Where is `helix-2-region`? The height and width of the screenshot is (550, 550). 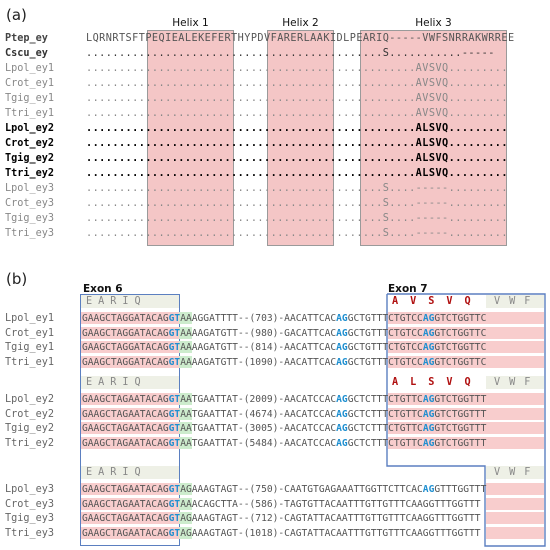
helix-2-region is located at coordinates (300, 138).